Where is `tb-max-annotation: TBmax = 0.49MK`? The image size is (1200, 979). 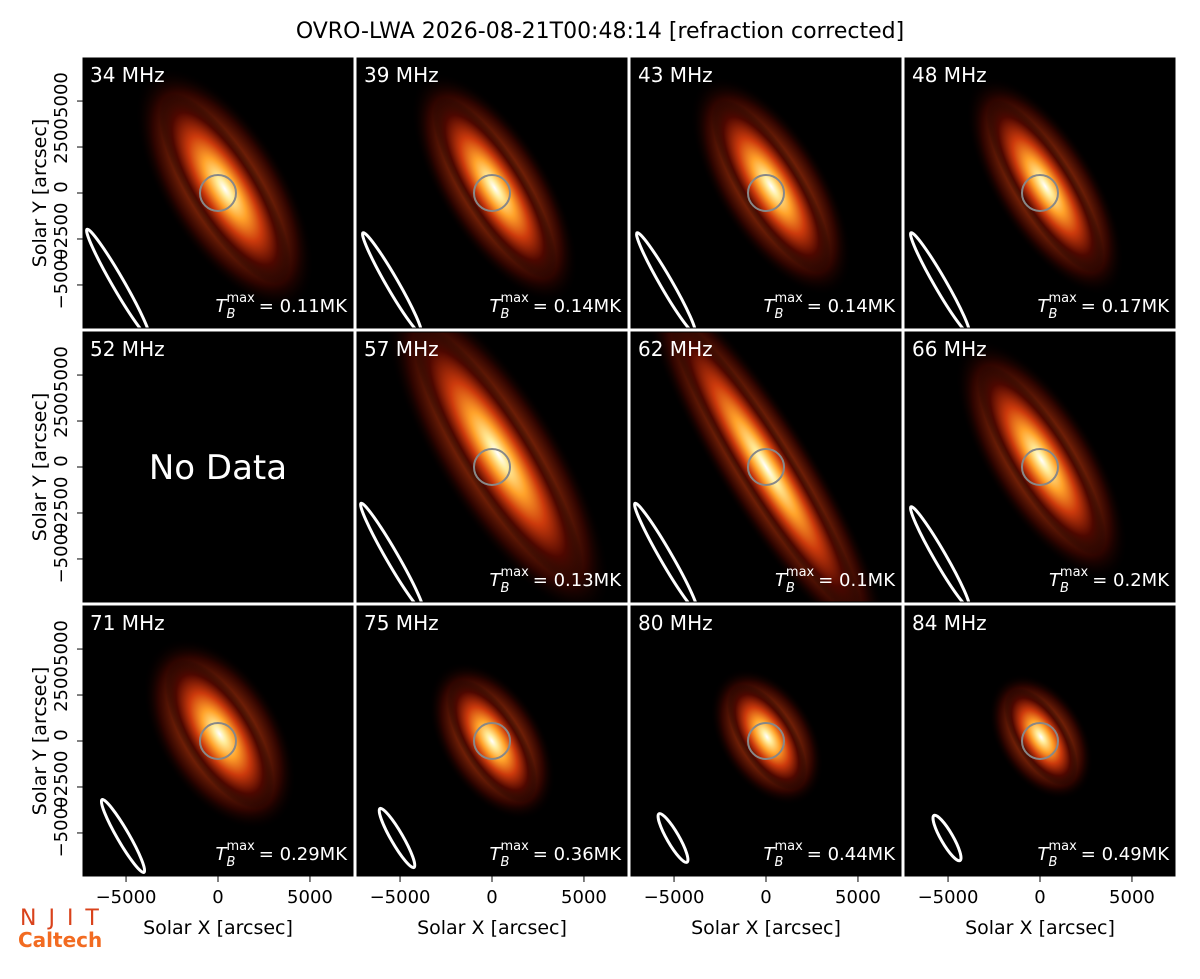
tb-max-annotation: TBmax = 0.49MK is located at coordinates (1104, 854).